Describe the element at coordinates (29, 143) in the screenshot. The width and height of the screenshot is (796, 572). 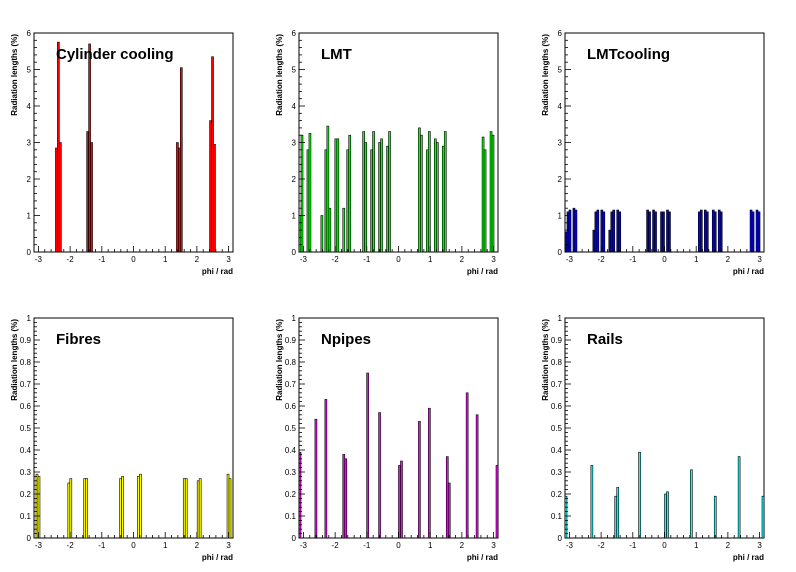
I see `y-tick-label: 3` at that location.